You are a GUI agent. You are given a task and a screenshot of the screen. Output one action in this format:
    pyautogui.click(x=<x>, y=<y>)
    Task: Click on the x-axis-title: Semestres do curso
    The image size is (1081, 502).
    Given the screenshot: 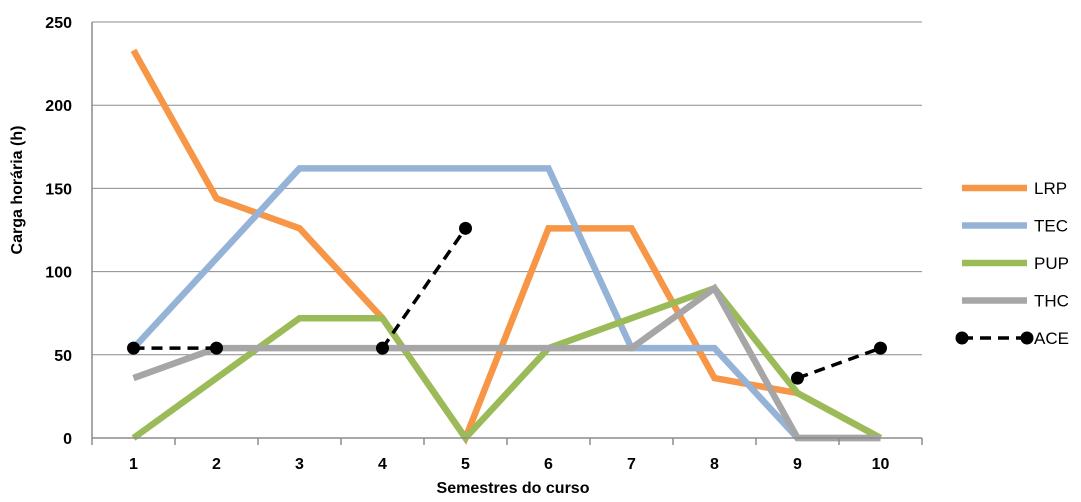 What is the action you would take?
    pyautogui.click(x=513, y=488)
    